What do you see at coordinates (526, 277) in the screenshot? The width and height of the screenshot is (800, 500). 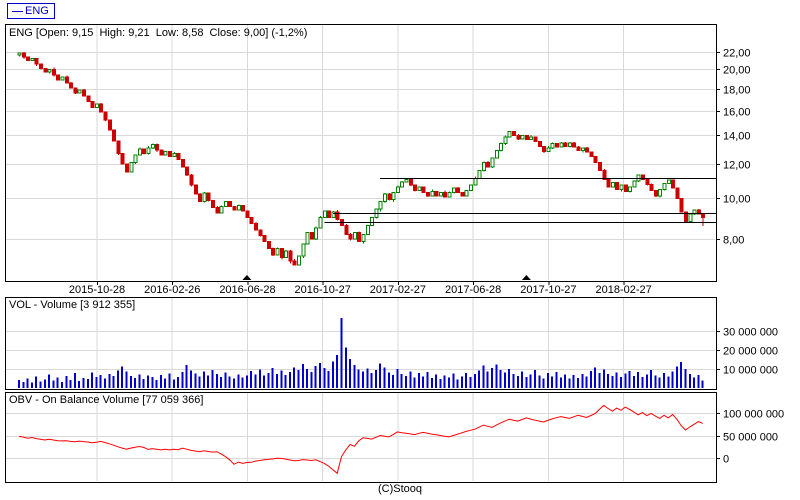 I see `event-marker-triangle-icon` at bounding box center [526, 277].